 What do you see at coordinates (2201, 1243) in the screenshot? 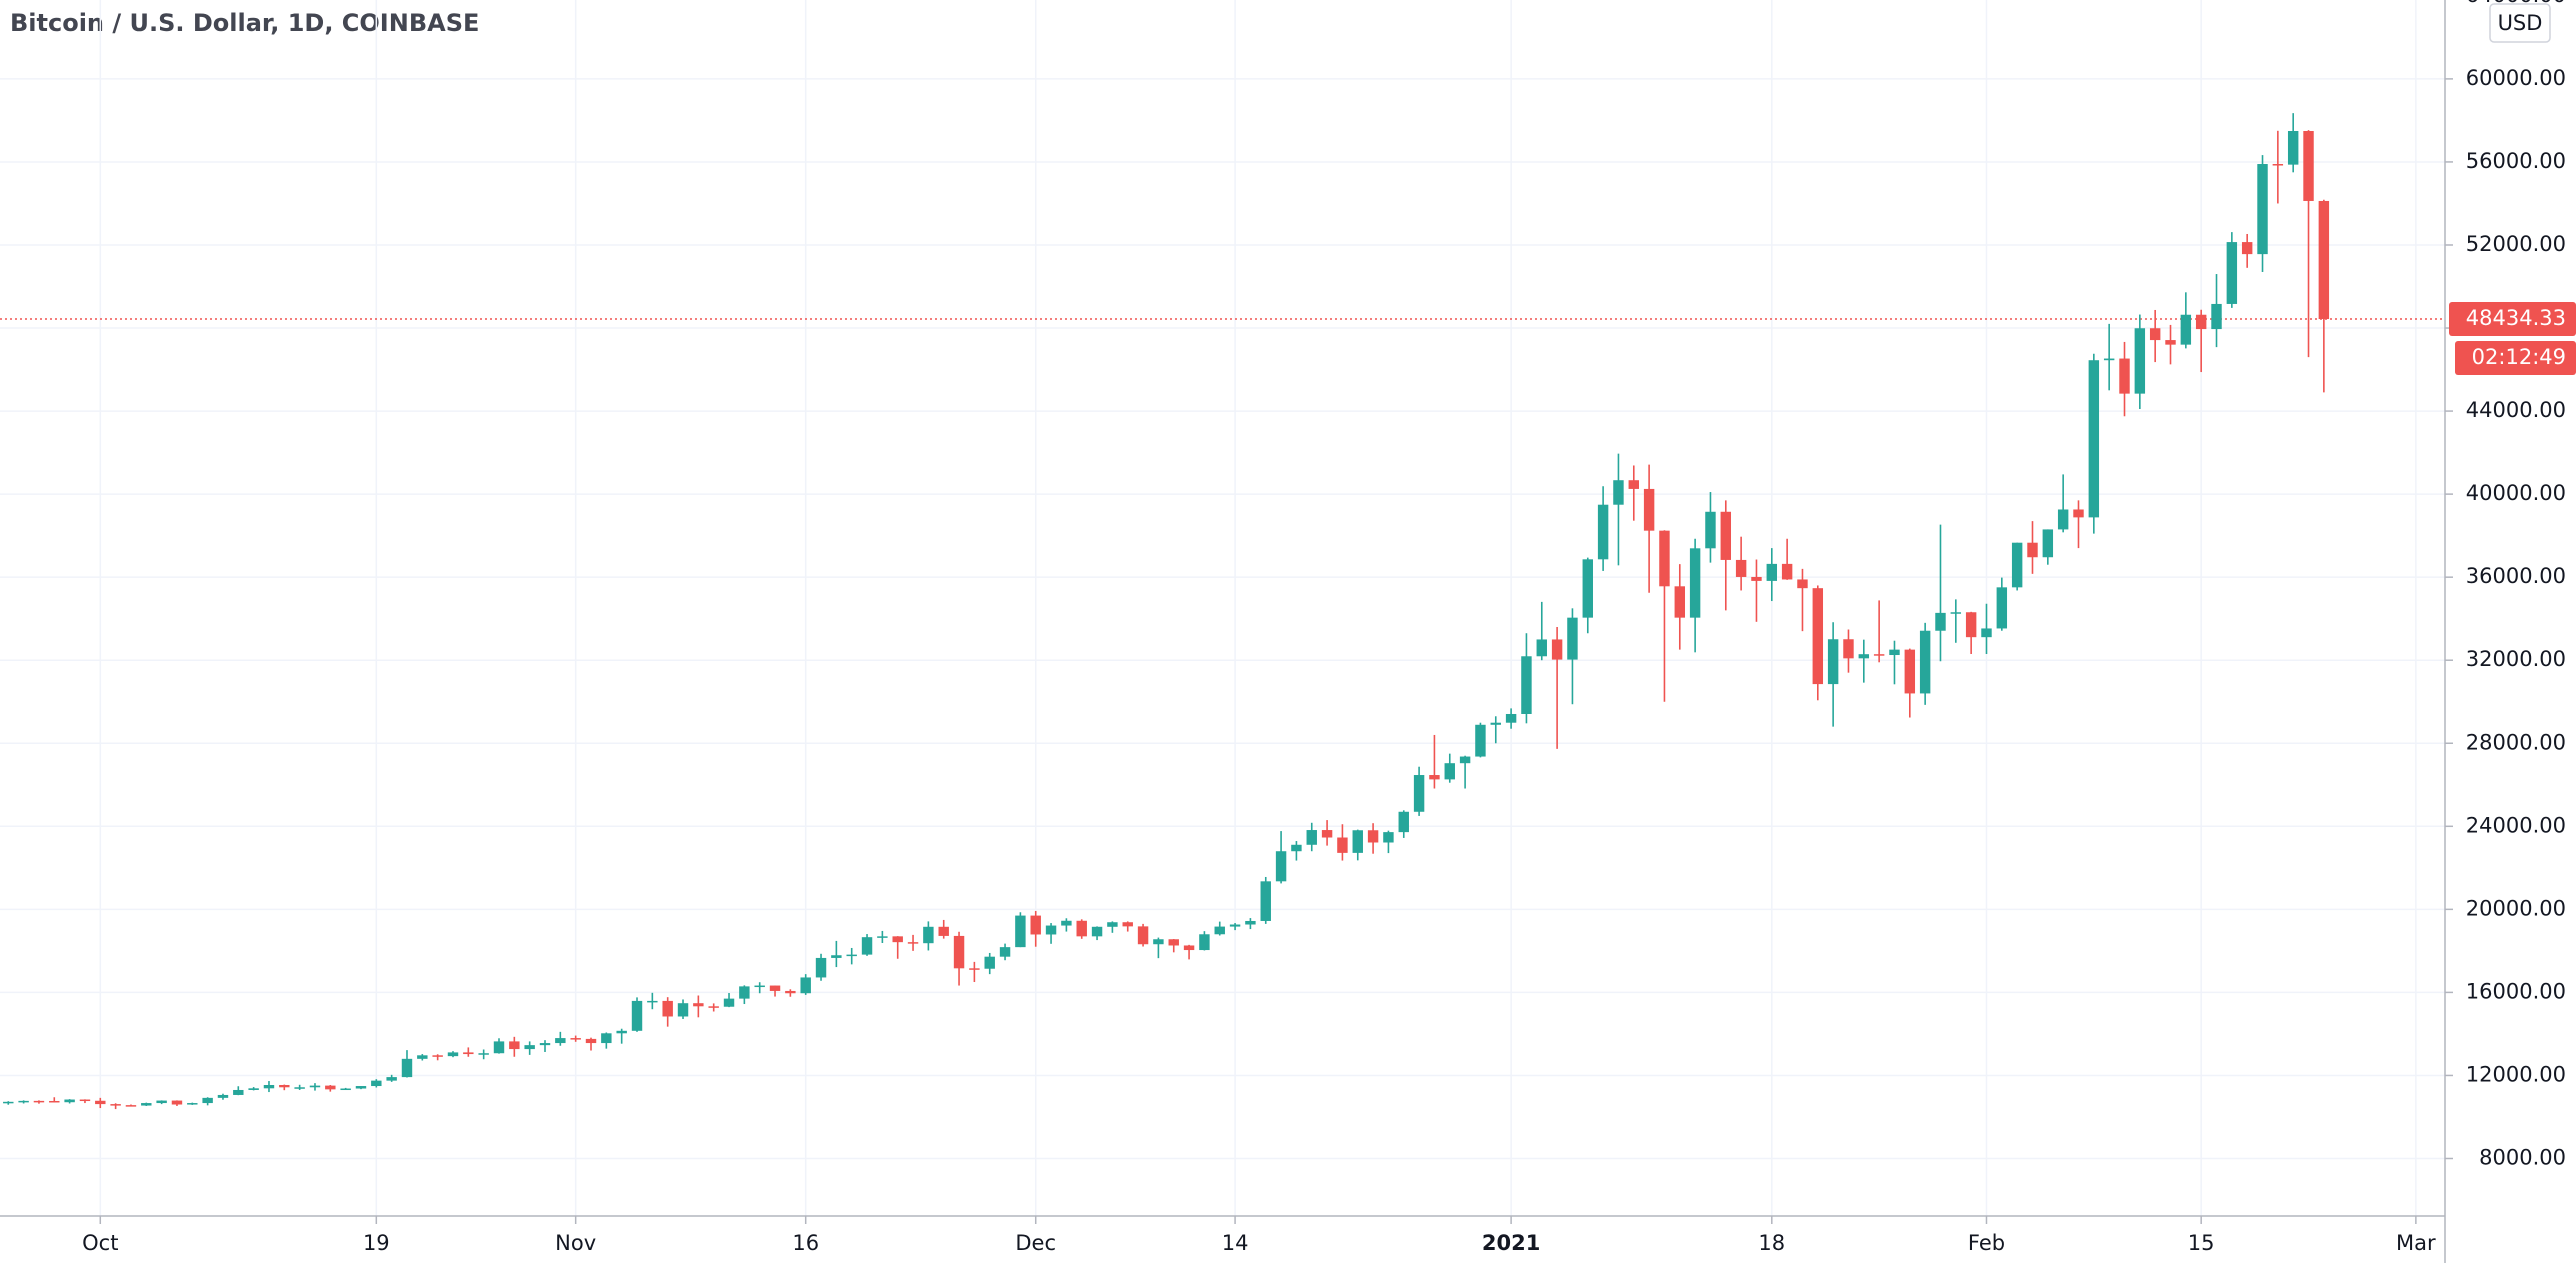
I see `x-tick-label: 15` at bounding box center [2201, 1243].